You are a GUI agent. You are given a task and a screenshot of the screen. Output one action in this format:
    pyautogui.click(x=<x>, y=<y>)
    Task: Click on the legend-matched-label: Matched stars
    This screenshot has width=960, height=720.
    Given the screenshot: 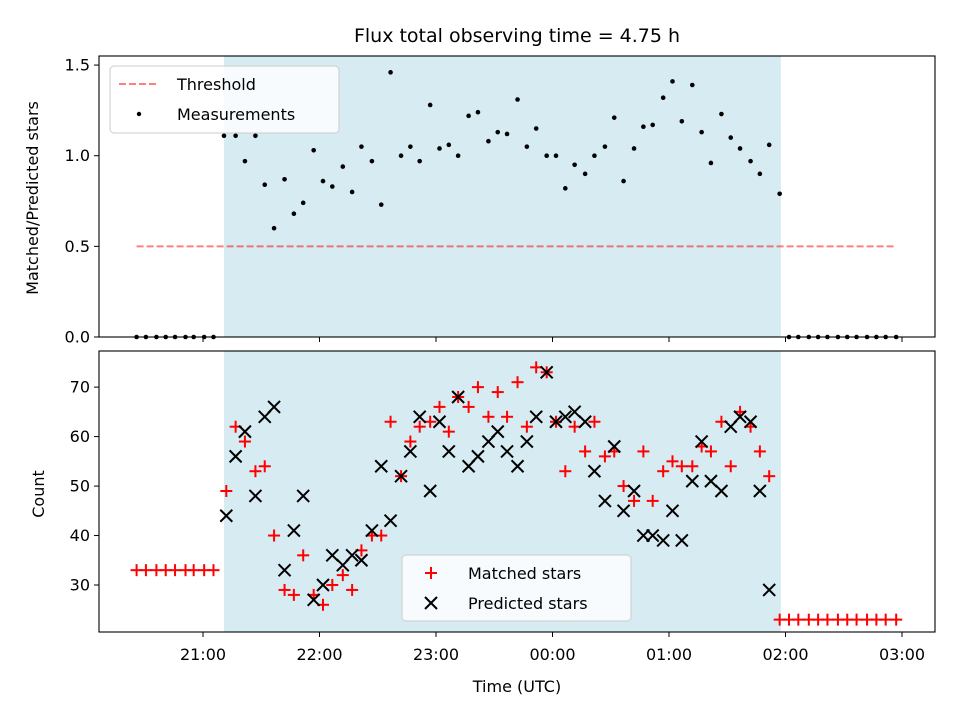 What is the action you would take?
    pyautogui.click(x=524, y=573)
    